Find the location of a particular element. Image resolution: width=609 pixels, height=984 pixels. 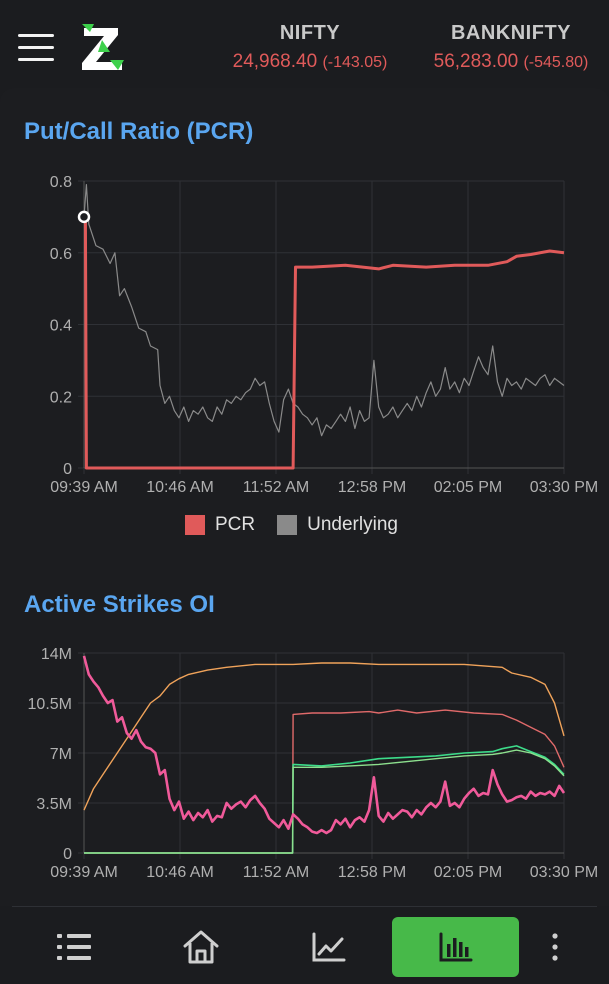

line-chart-icon is located at coordinates (329, 947).